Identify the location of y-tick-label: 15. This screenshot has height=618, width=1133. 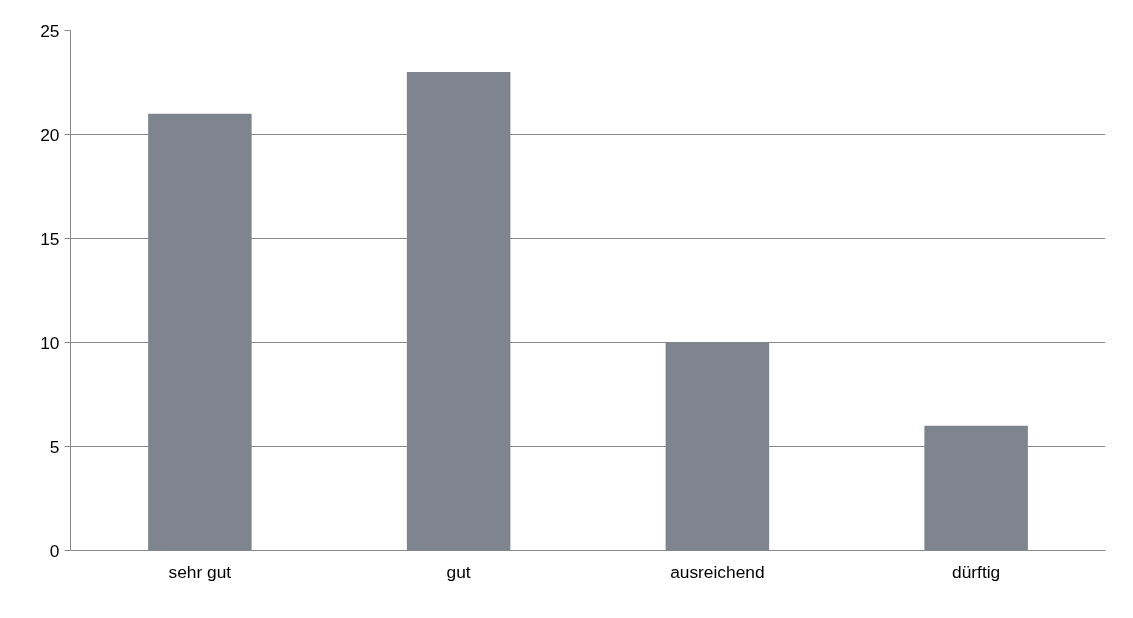
(50, 238).